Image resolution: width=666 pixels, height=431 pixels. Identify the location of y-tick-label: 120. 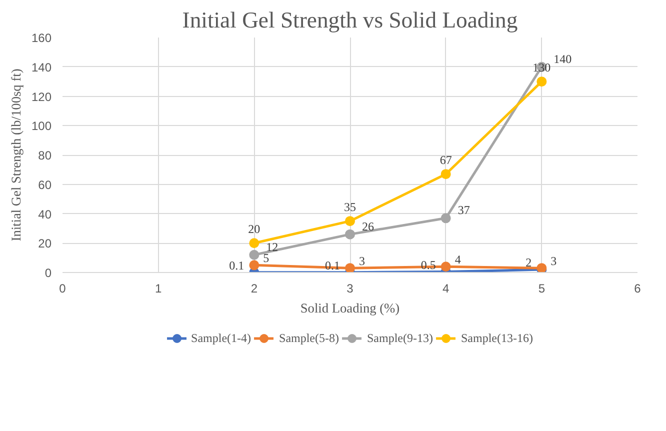
(41, 97).